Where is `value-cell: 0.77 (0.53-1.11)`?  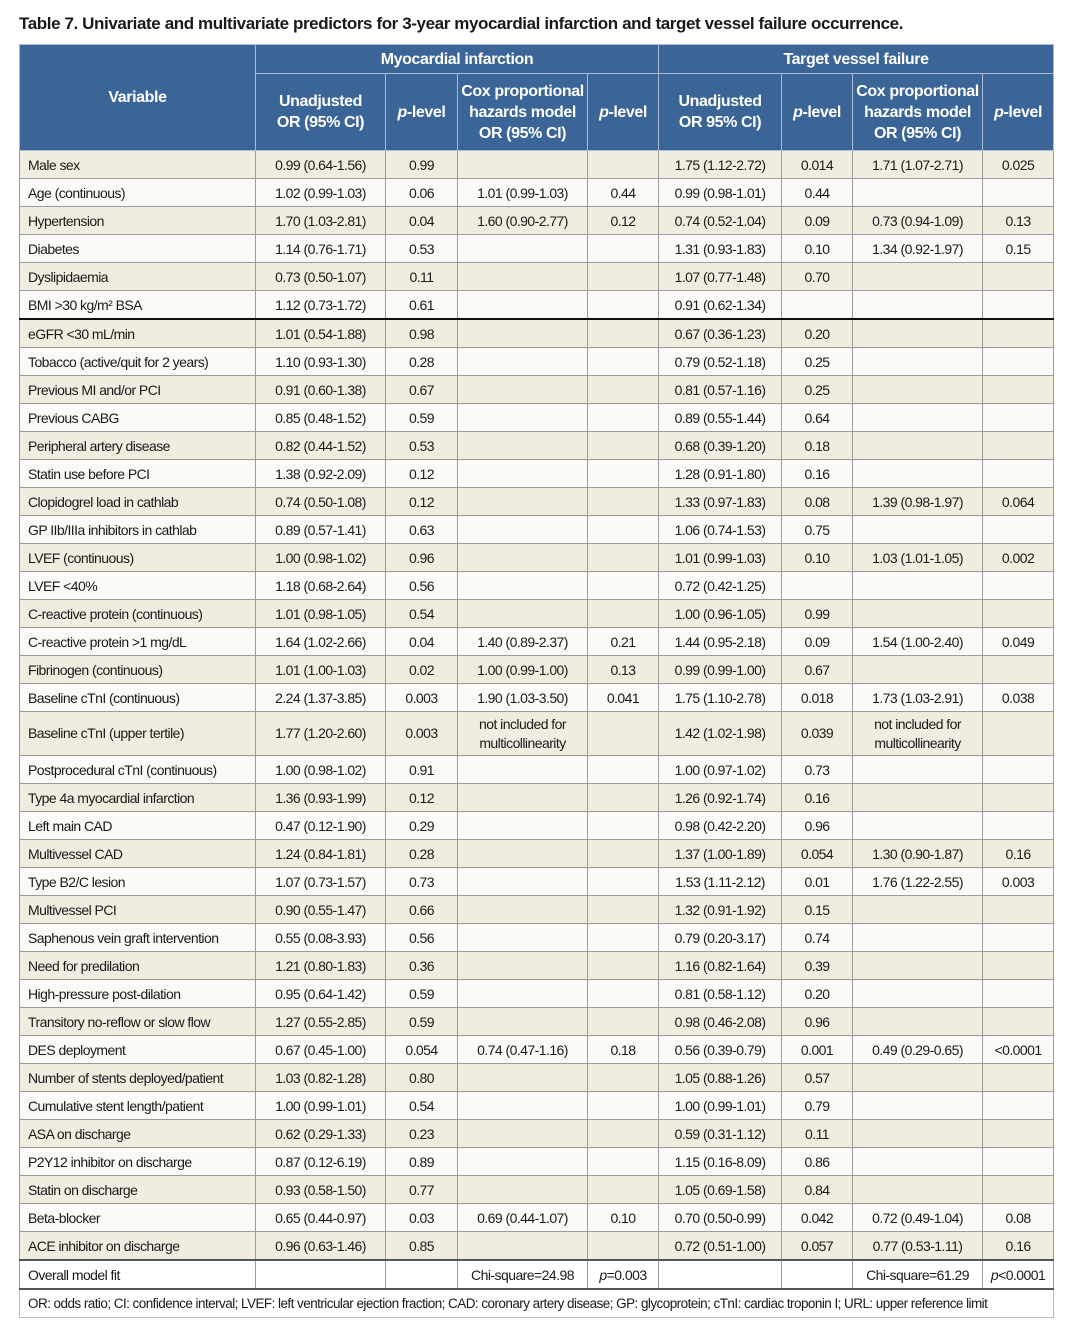 value-cell: 0.77 (0.53-1.11) is located at coordinates (918, 1246).